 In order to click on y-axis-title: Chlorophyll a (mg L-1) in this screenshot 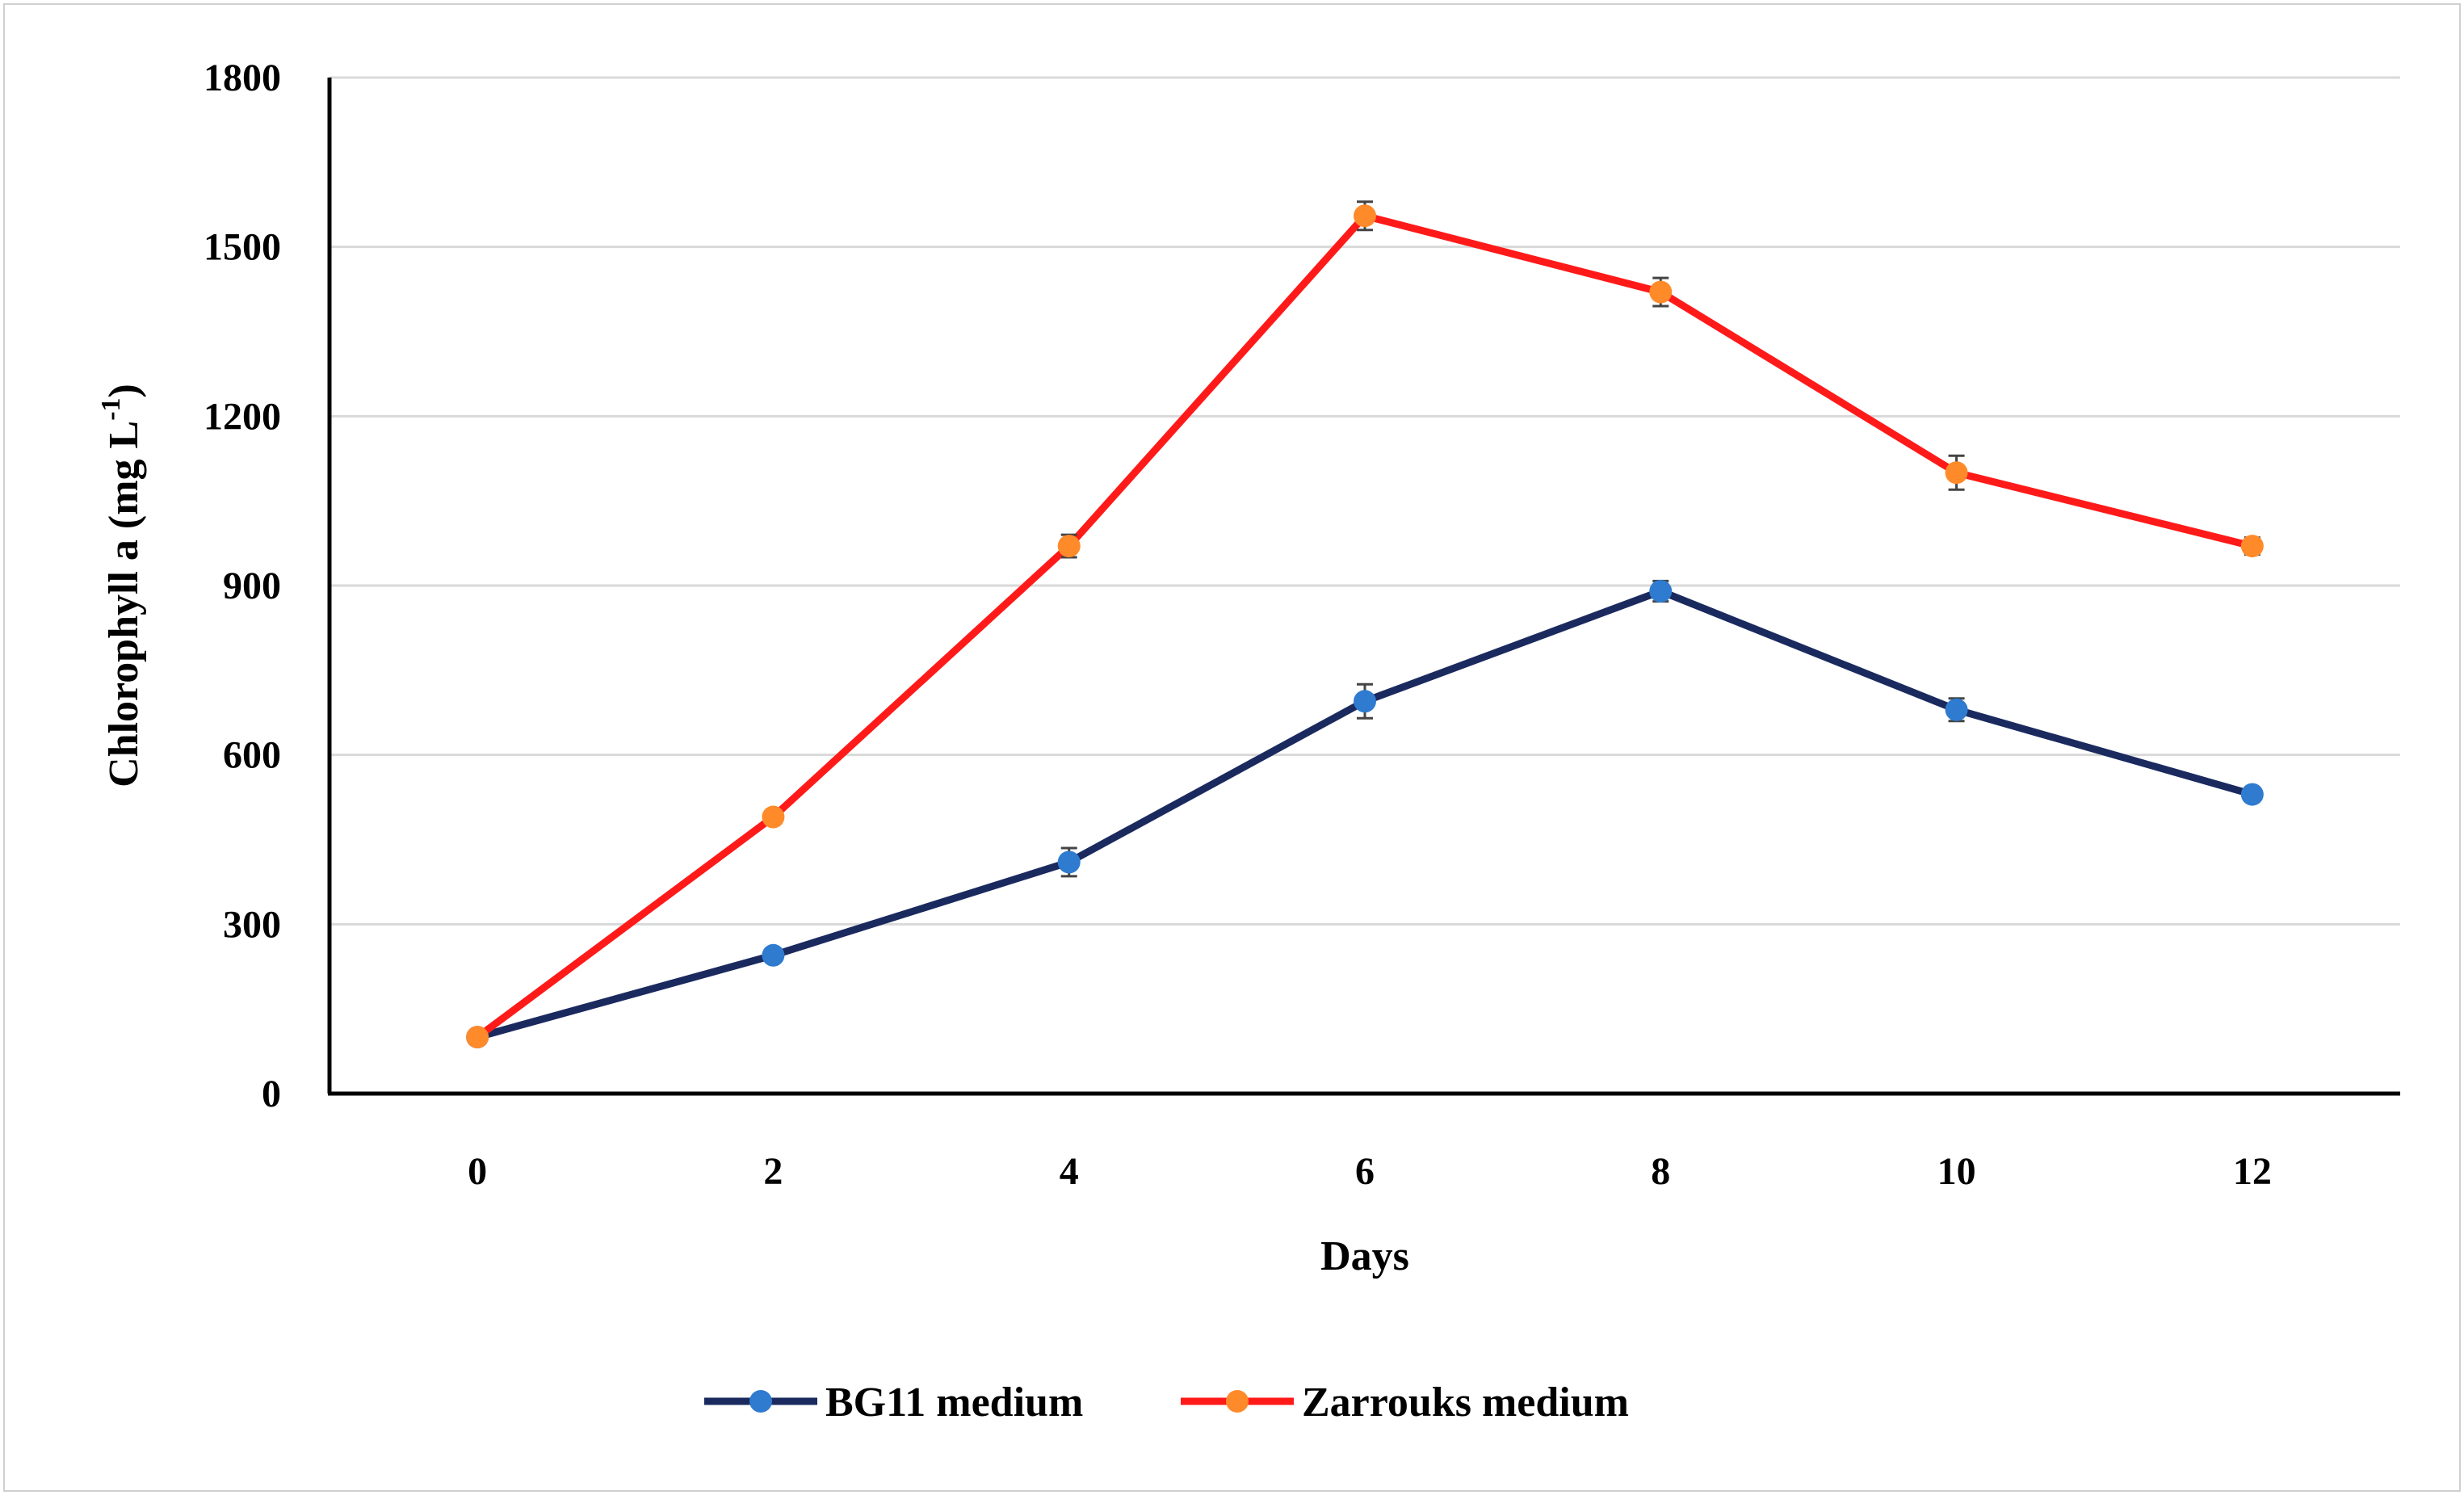, I will do `click(121, 585)`.